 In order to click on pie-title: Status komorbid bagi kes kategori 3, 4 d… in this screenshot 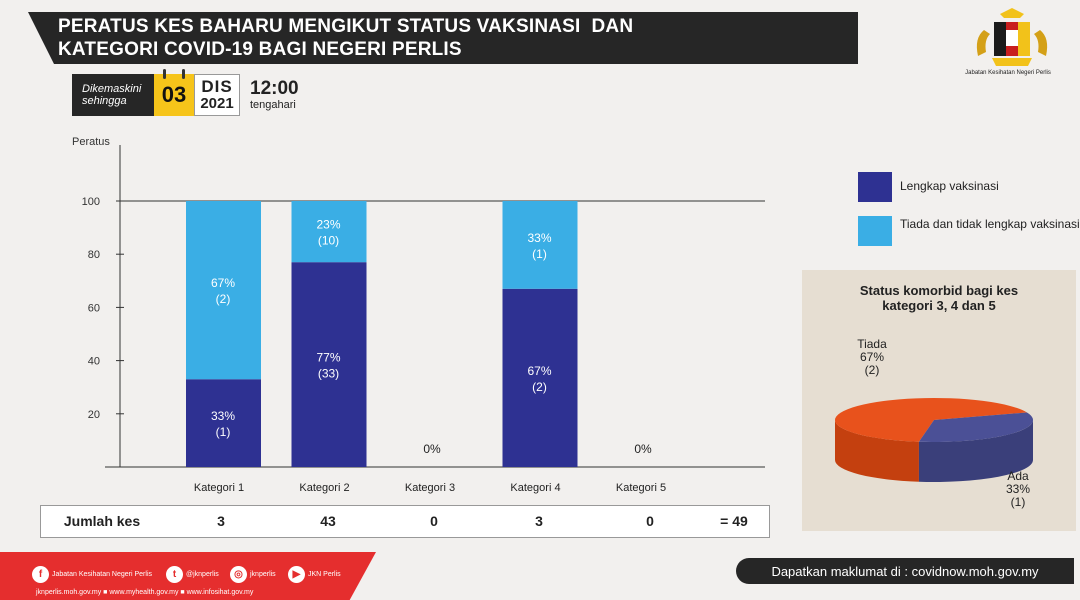, I will do `click(939, 298)`.